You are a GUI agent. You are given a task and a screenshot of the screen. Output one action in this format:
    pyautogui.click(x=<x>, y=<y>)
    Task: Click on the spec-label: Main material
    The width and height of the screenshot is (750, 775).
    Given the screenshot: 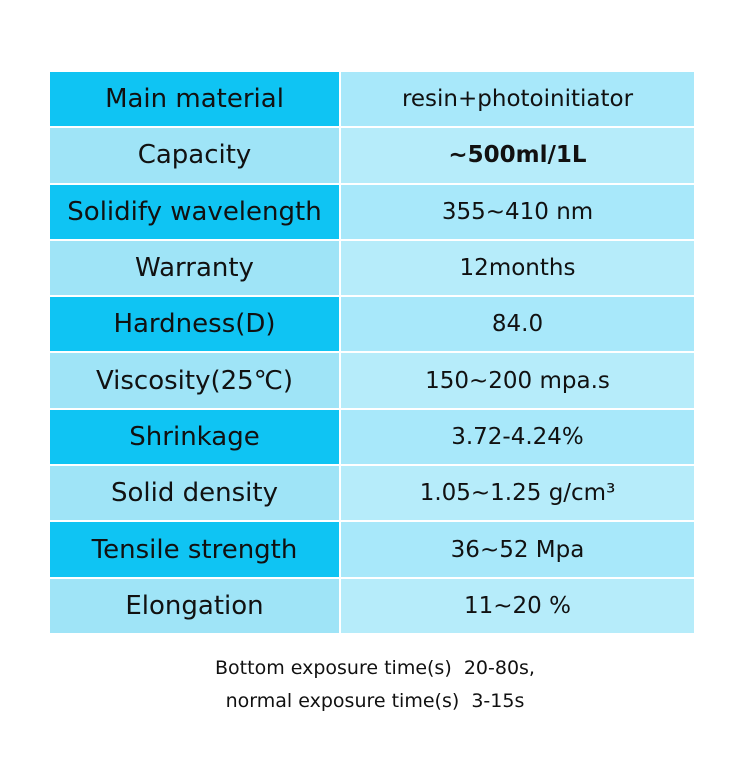 What is the action you would take?
    pyautogui.click(x=194, y=99)
    